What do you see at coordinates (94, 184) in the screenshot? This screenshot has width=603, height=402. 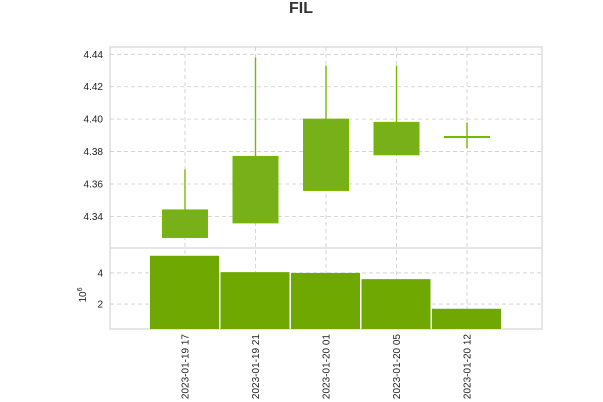 I see `price-tick-label: 4.36` at bounding box center [94, 184].